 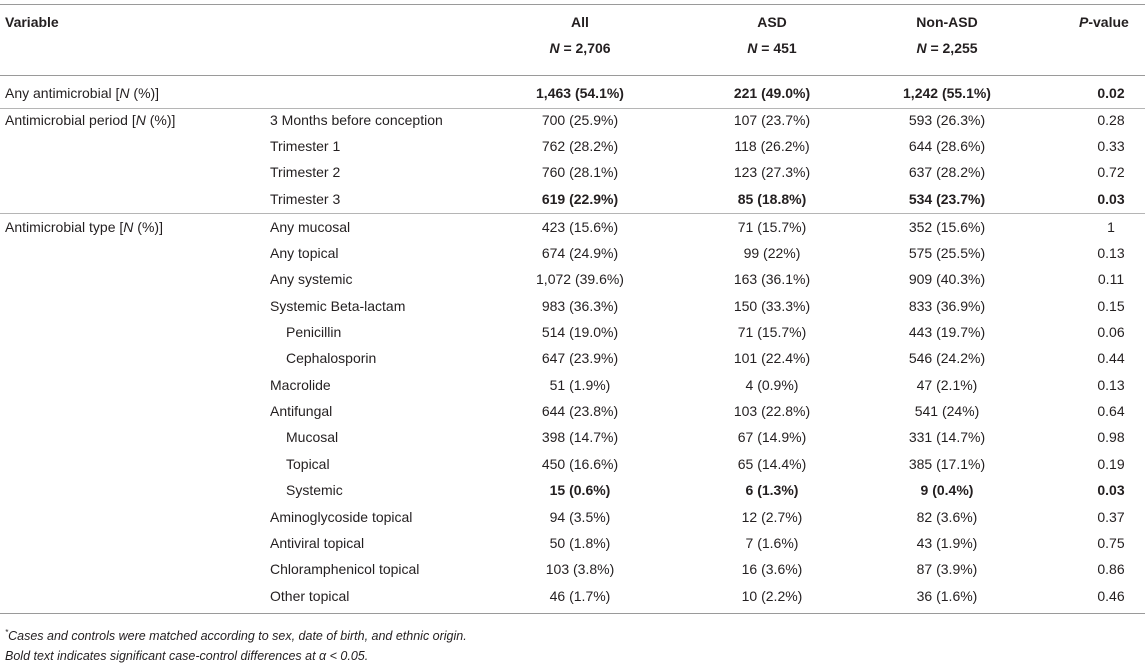 I want to click on row-nonasd-value: 443 (19.7%), so click(x=947, y=332).